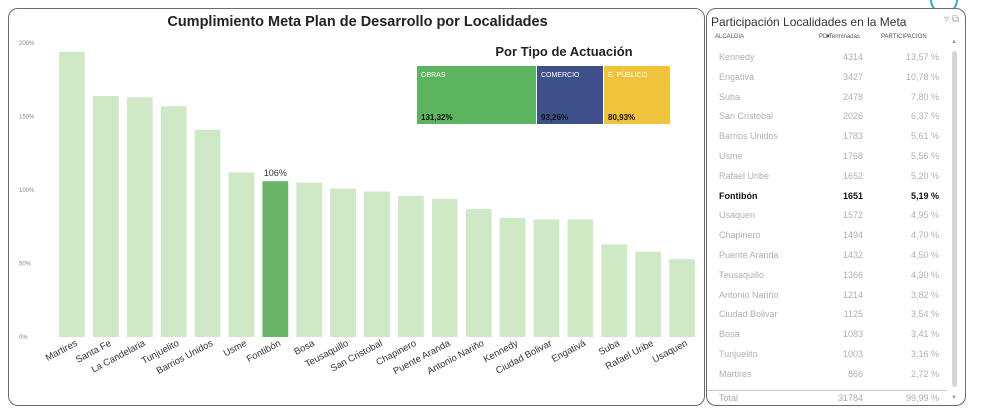 This screenshot has width=1001, height=414. Describe the element at coordinates (730, 37) in the screenshot. I see `header-alcaldia: ALCALDIA` at that location.